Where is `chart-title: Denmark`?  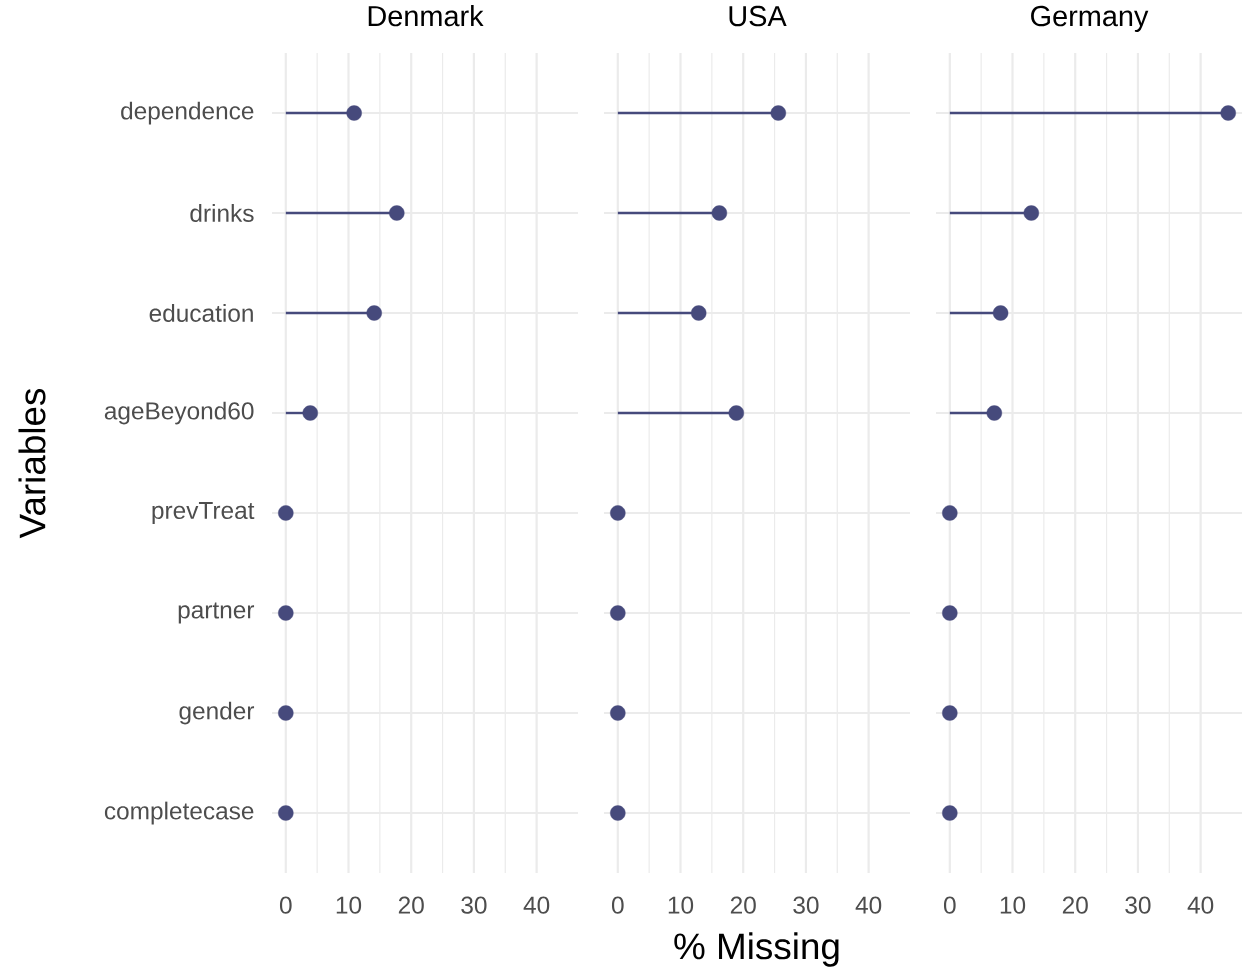 chart-title: Denmark is located at coordinates (426, 16).